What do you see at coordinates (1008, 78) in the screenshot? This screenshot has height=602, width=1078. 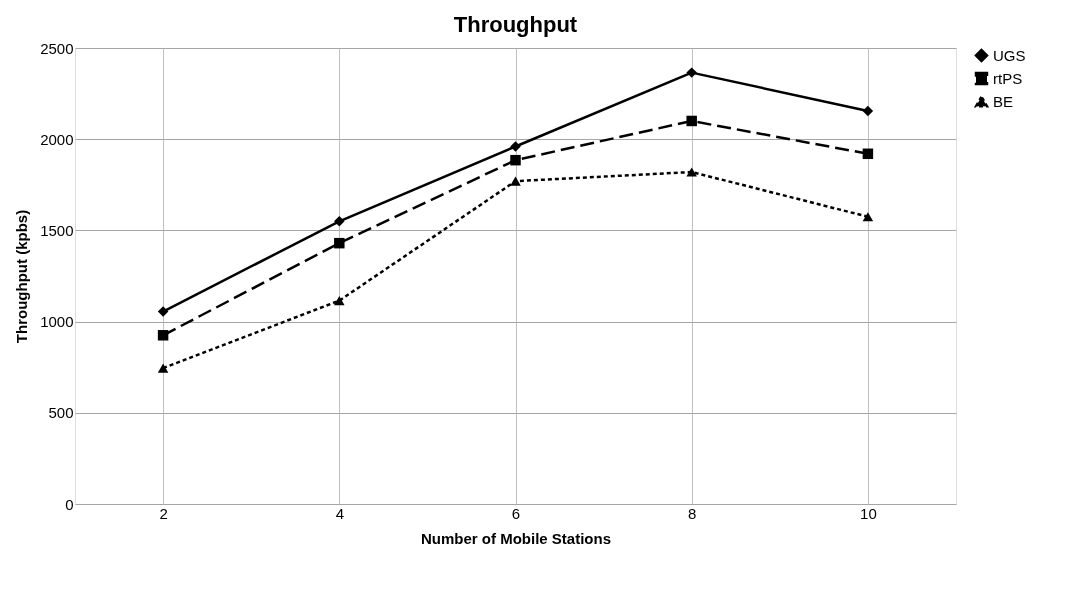 I see `legend-label: rtPS` at bounding box center [1008, 78].